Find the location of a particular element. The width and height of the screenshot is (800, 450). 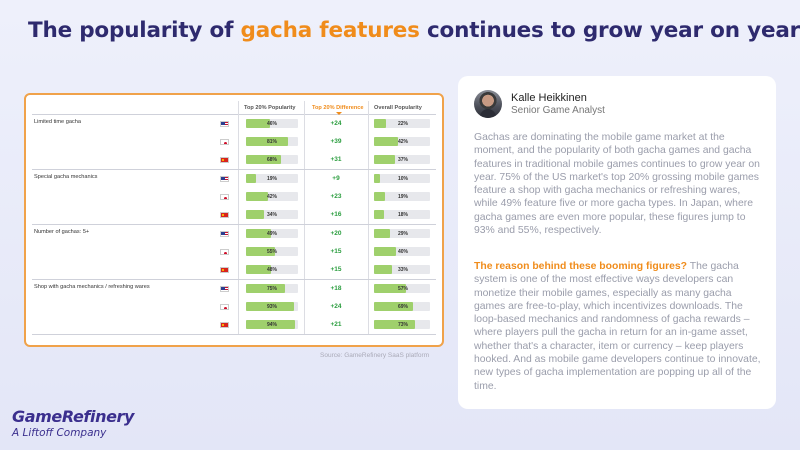

group-label: Special gacha mechanics is located at coordinates (66, 177).